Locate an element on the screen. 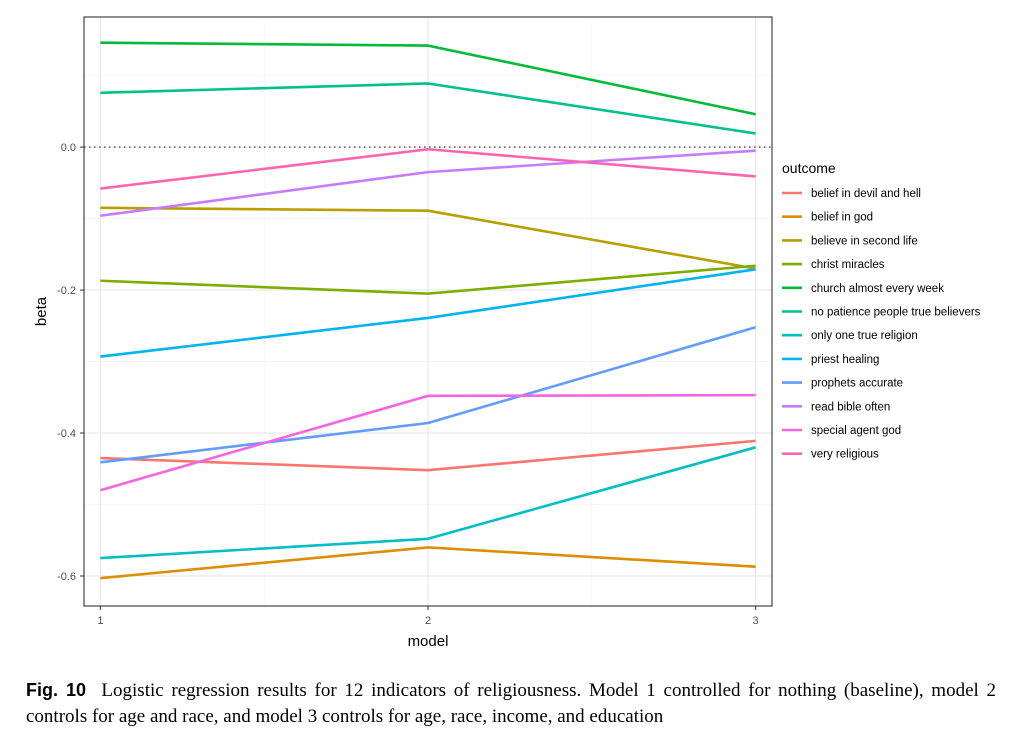 The image size is (1024, 748). y-tick-label: -0.4 is located at coordinates (66, 434).